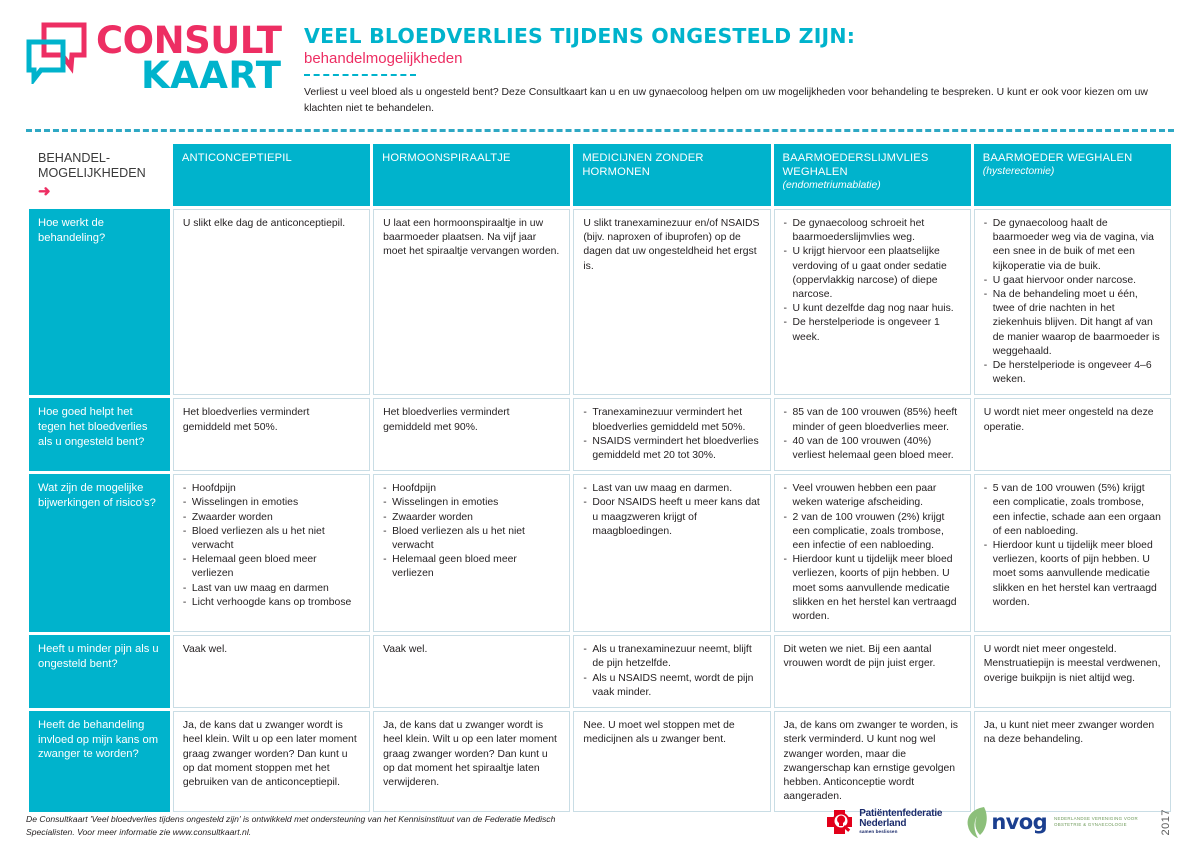 This screenshot has height=849, width=1200. What do you see at coordinates (671, 489) in the screenshot?
I see `cell-list-item: Last van uw maag en darmen.` at bounding box center [671, 489].